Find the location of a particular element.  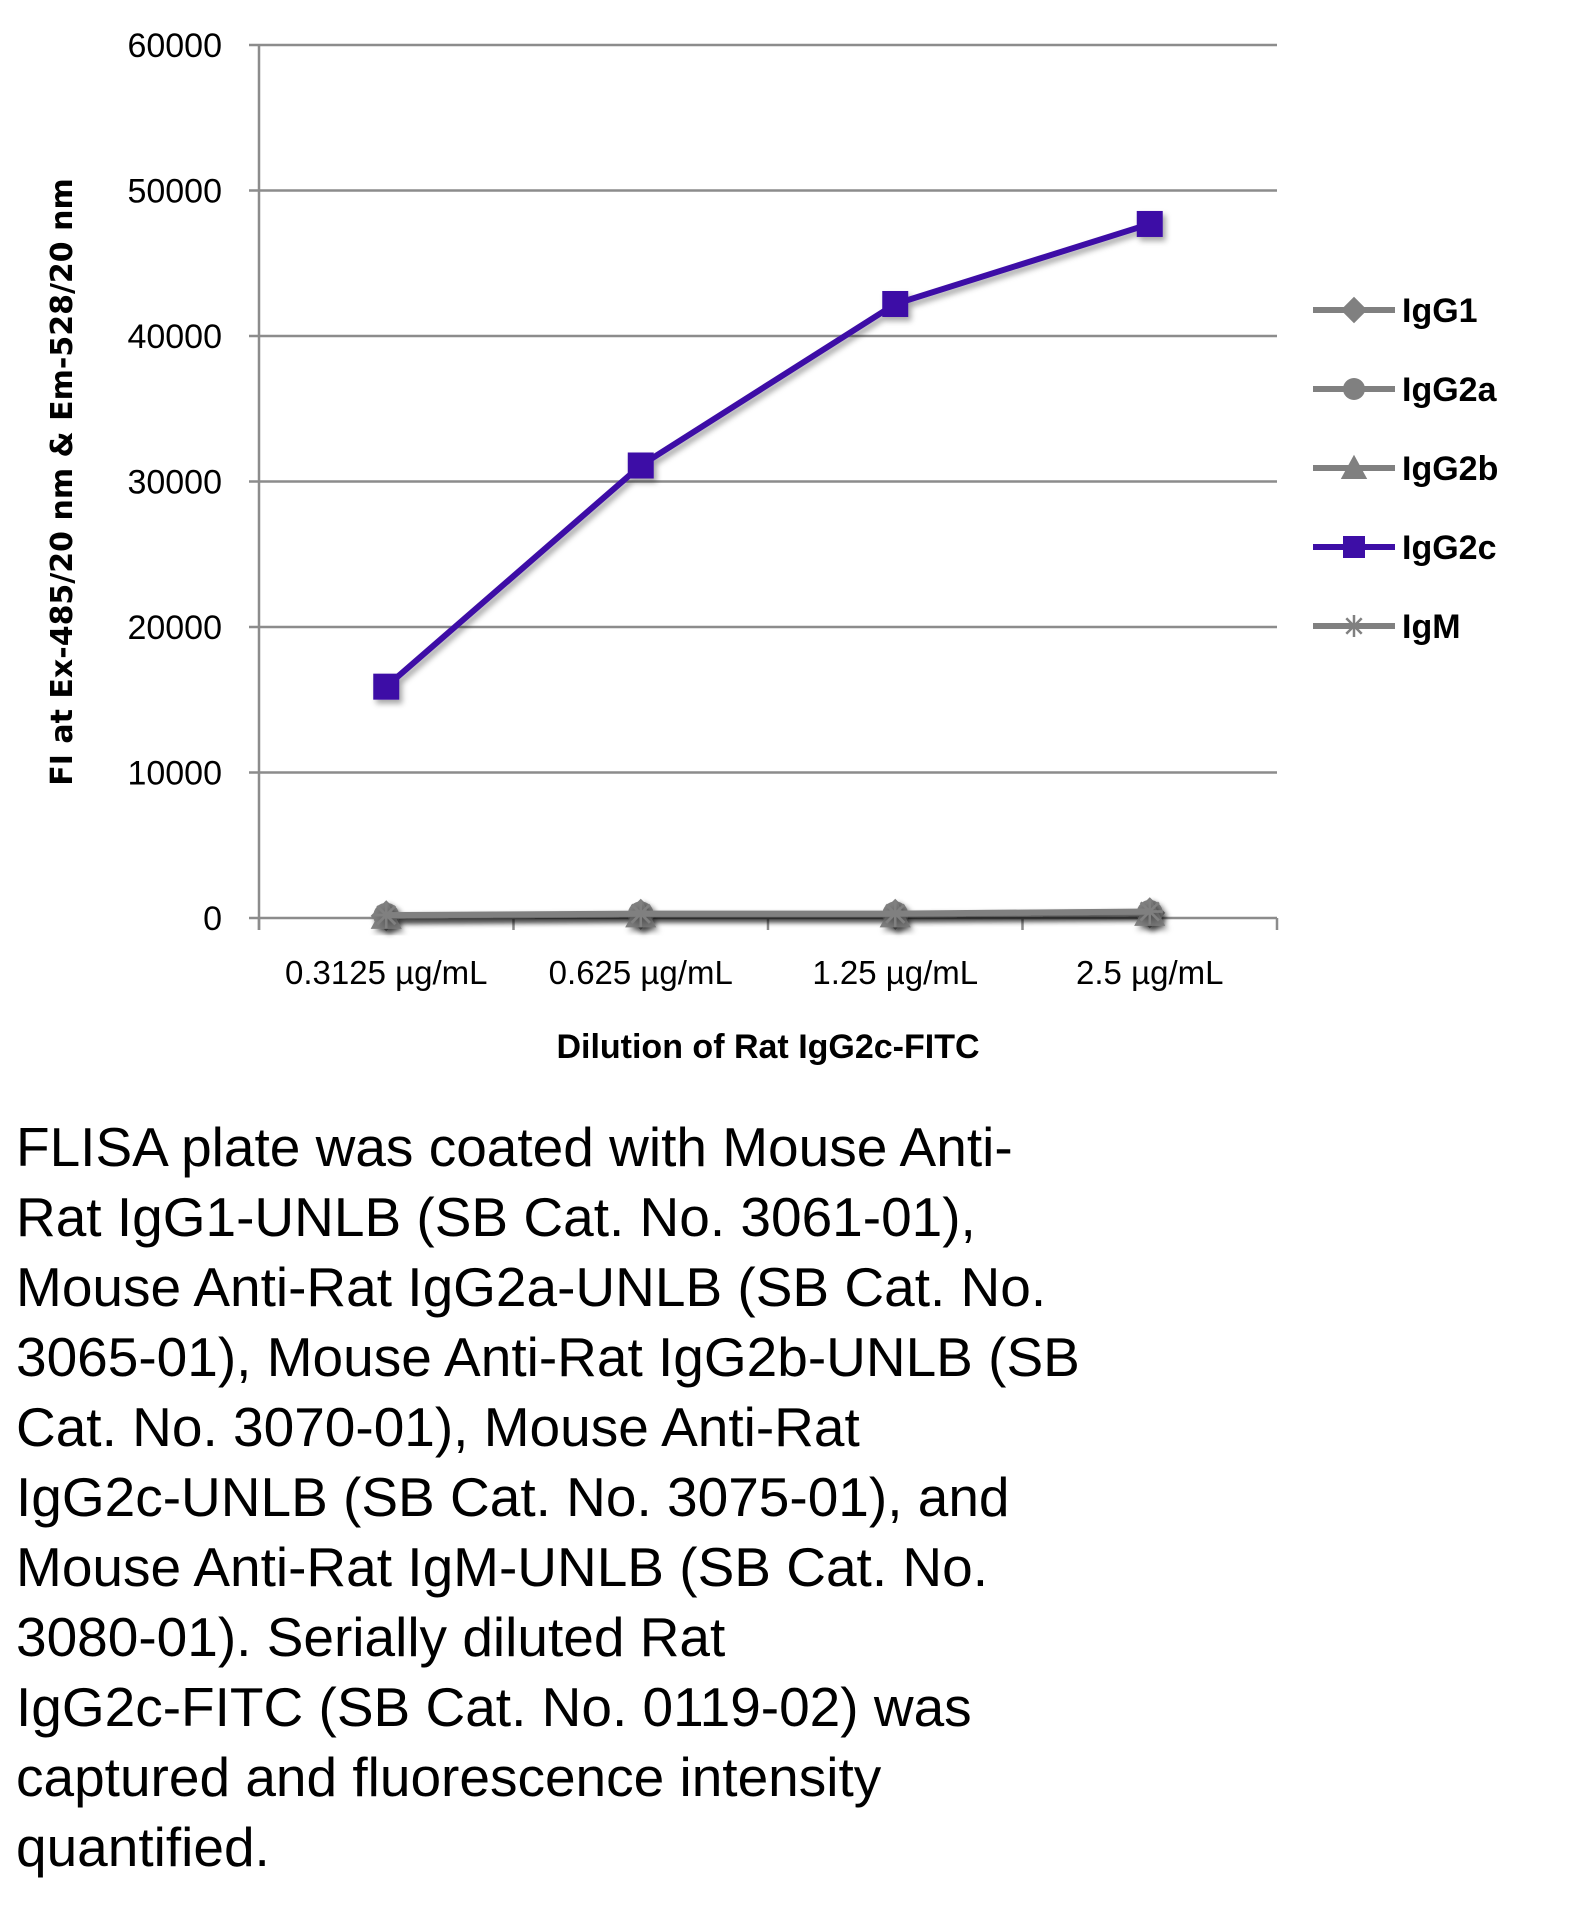

caption-line: captured and fluorescence intensity is located at coordinates (449, 1777).